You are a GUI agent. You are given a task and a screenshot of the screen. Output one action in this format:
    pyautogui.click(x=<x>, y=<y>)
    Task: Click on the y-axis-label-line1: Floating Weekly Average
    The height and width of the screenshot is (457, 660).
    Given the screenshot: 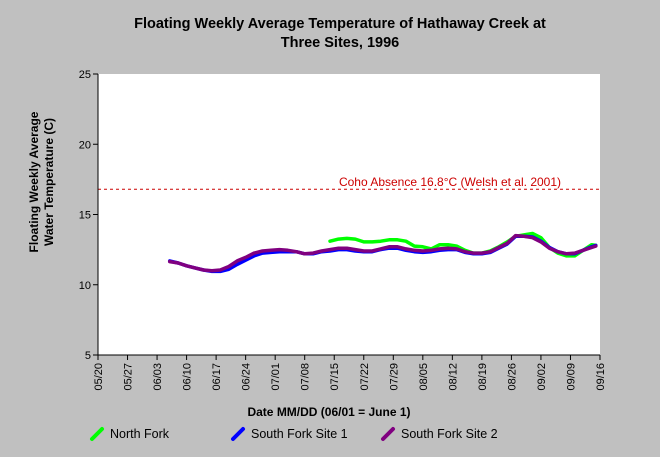 What is the action you would take?
    pyautogui.click(x=34, y=181)
    